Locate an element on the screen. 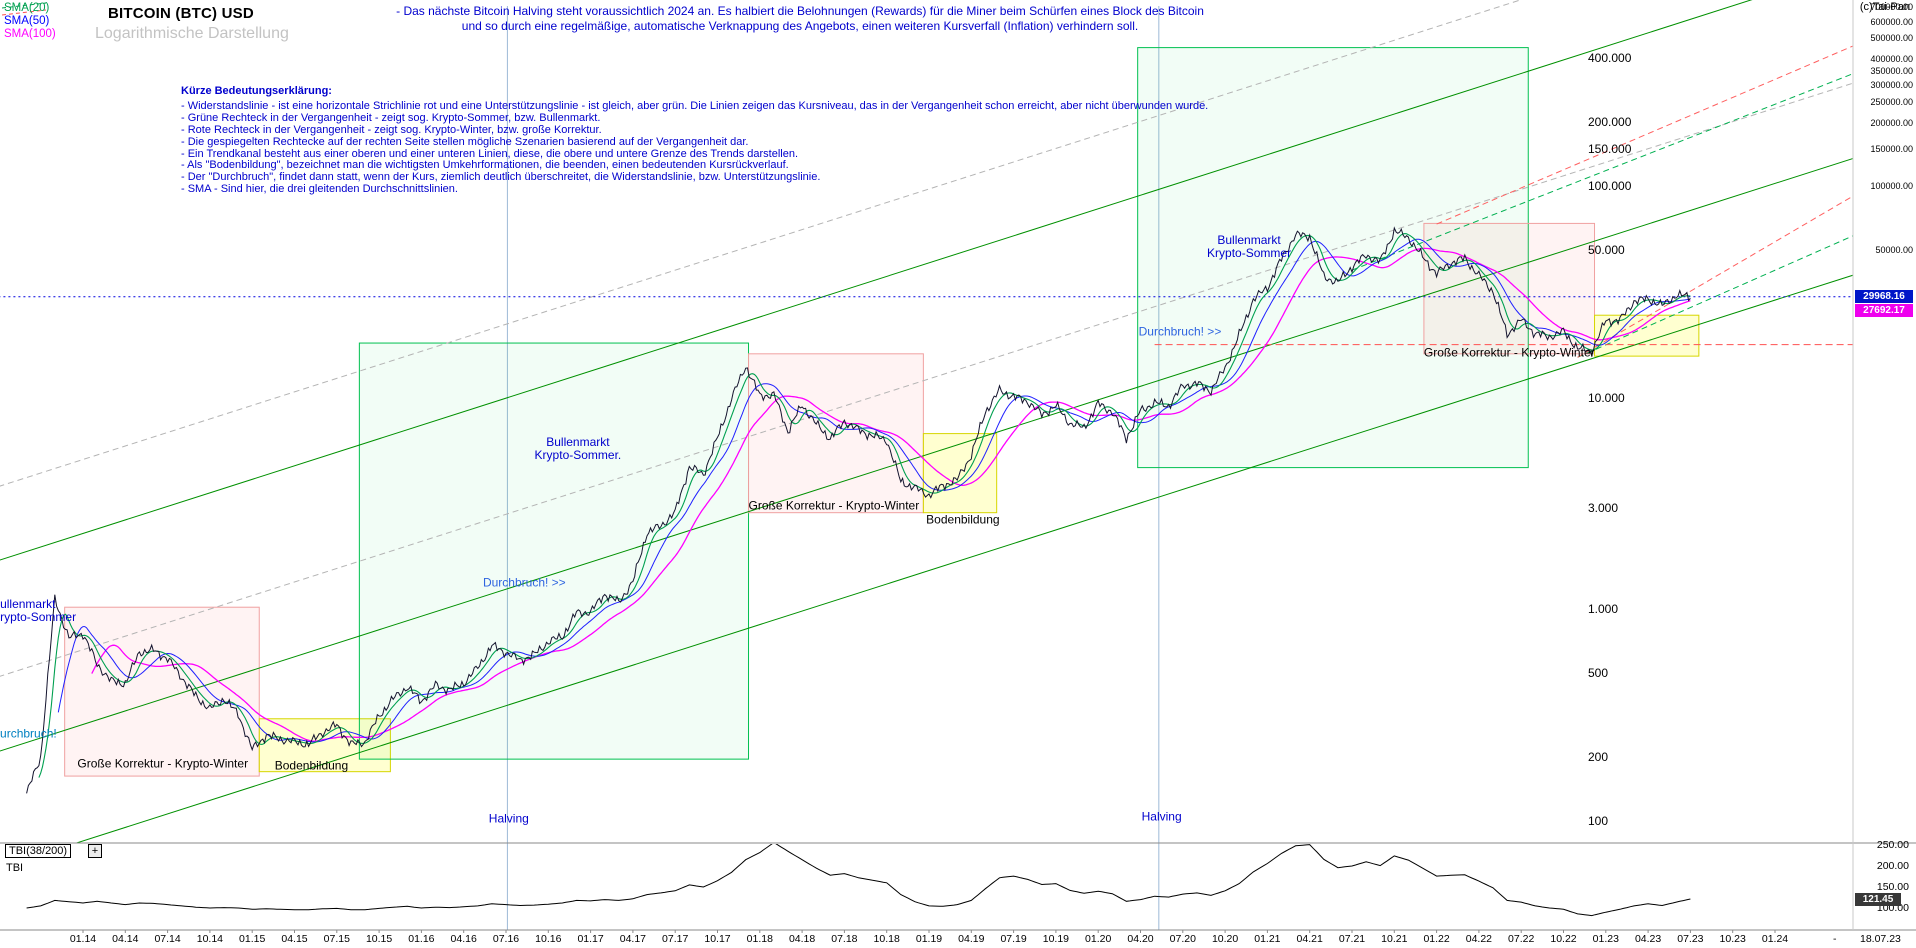  scenario-green-upper is located at coordinates (1602, 172).